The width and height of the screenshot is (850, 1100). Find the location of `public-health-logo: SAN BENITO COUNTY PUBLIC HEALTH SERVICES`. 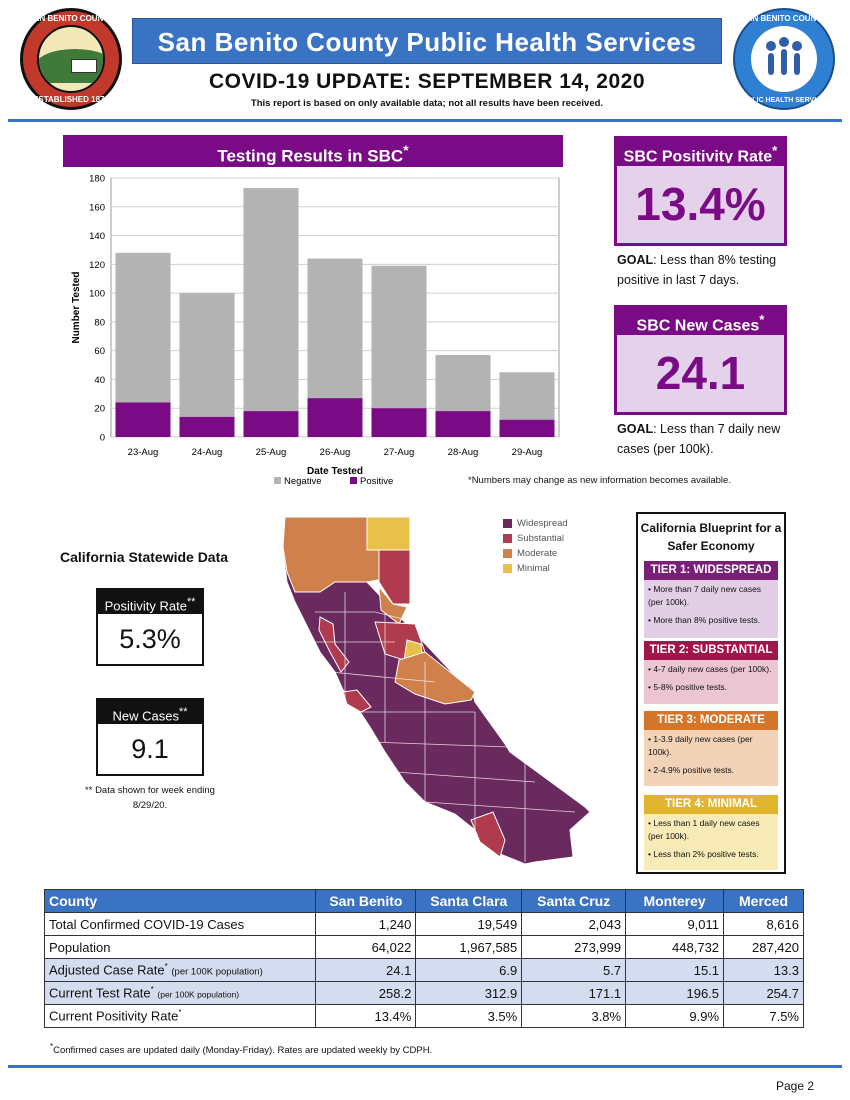

public-health-logo: SAN BENITO COUNTY PUBLIC HEALTH SERVICES is located at coordinates (784, 59).